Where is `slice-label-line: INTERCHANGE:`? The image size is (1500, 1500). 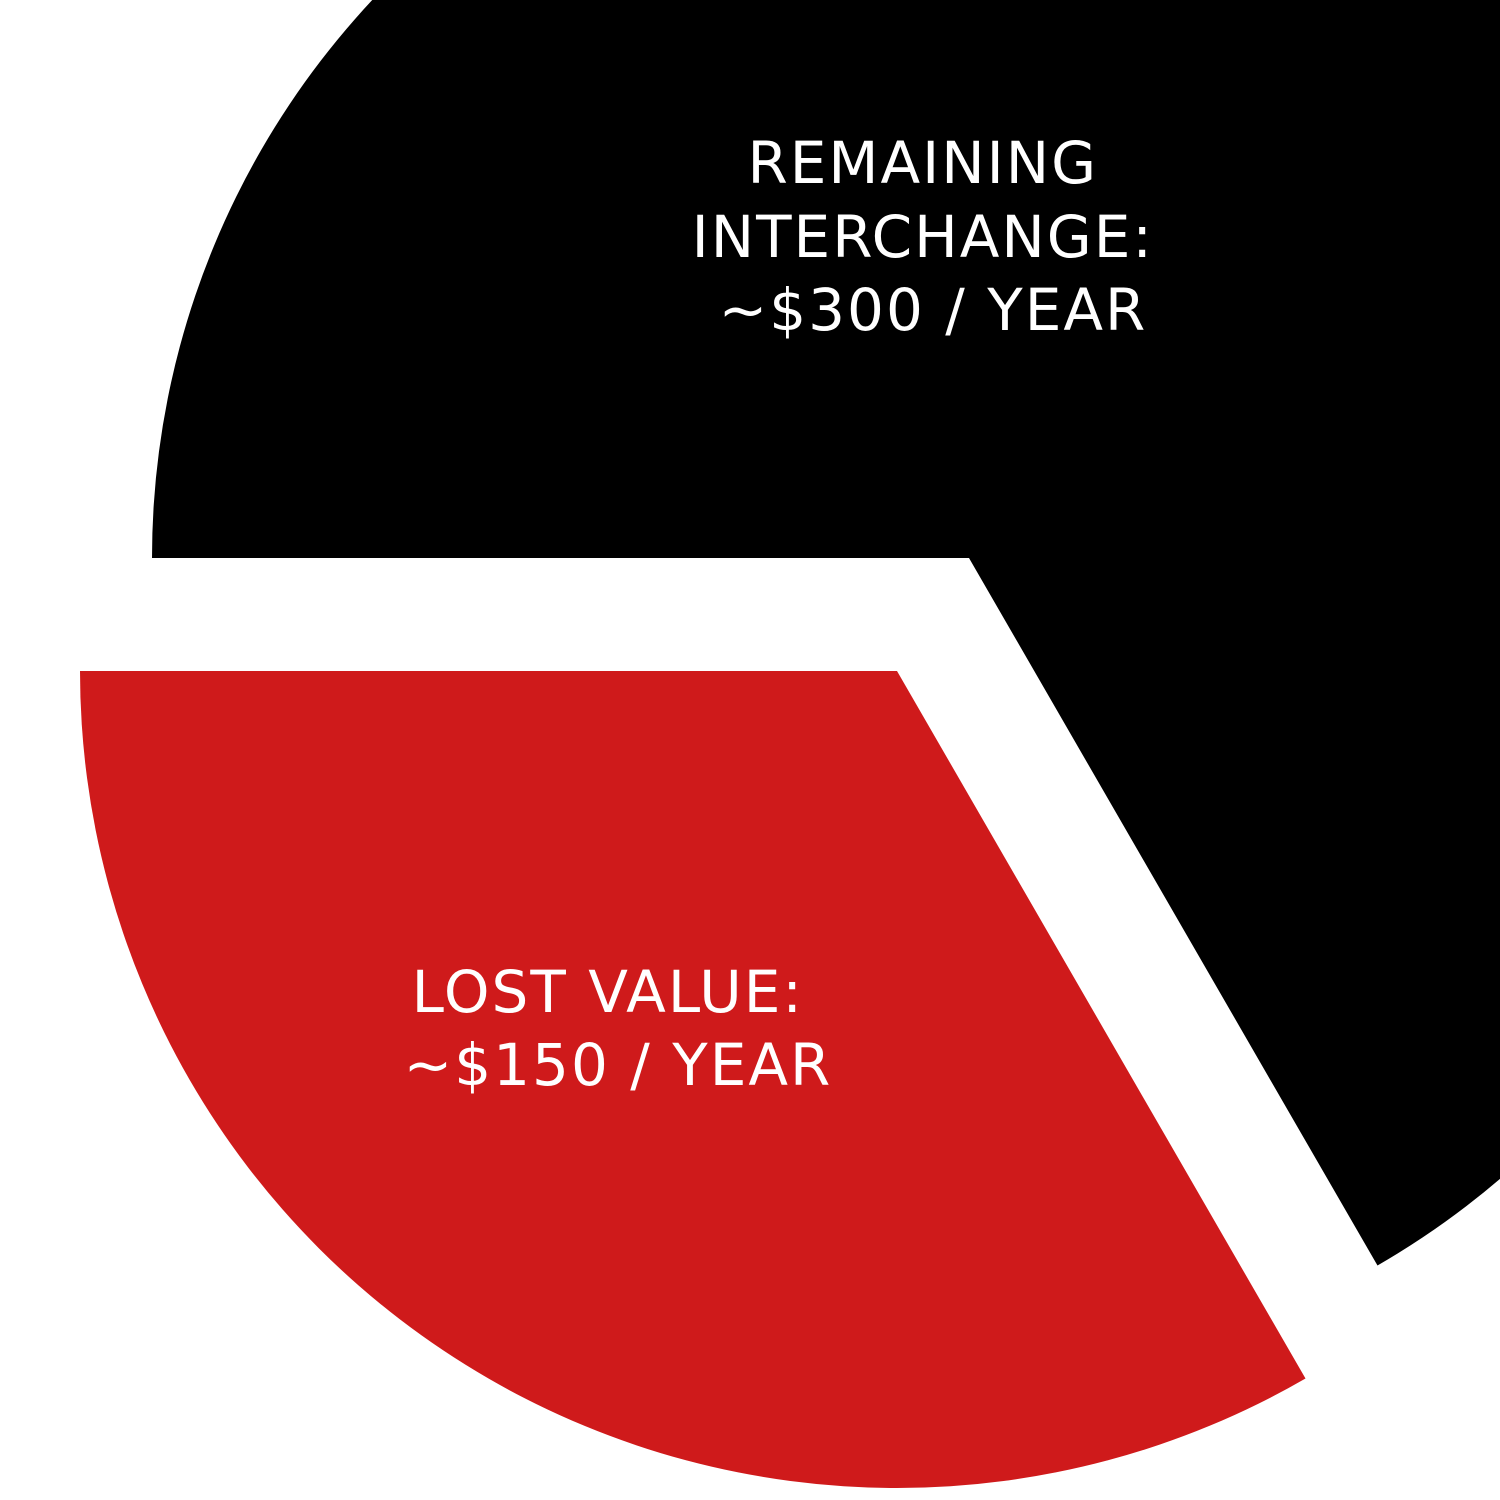 slice-label-line: INTERCHANGE: is located at coordinates (923, 237).